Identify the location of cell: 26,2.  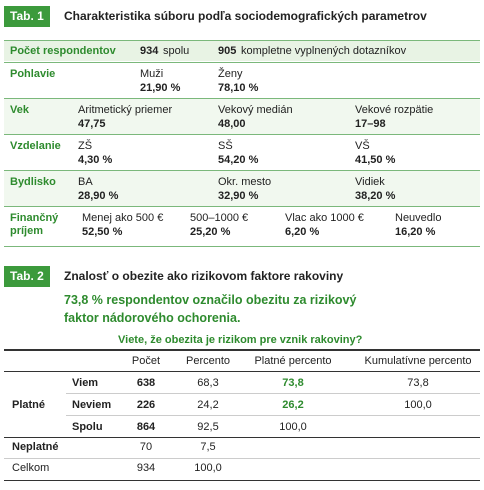
(293, 405).